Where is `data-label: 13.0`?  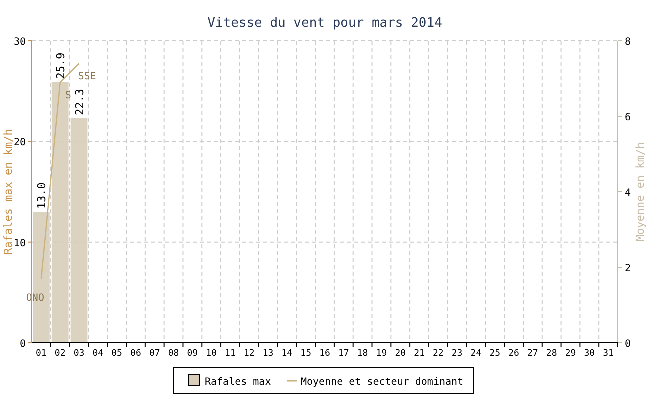
data-label: 13.0 is located at coordinates (41, 196).